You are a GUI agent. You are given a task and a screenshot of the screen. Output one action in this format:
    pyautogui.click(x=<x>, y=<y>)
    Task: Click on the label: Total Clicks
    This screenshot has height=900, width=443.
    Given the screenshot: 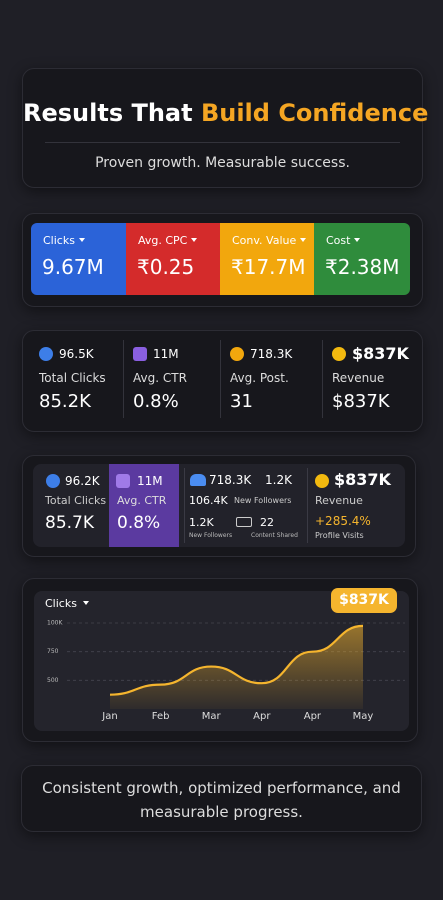 What is the action you would take?
    pyautogui.click(x=76, y=500)
    